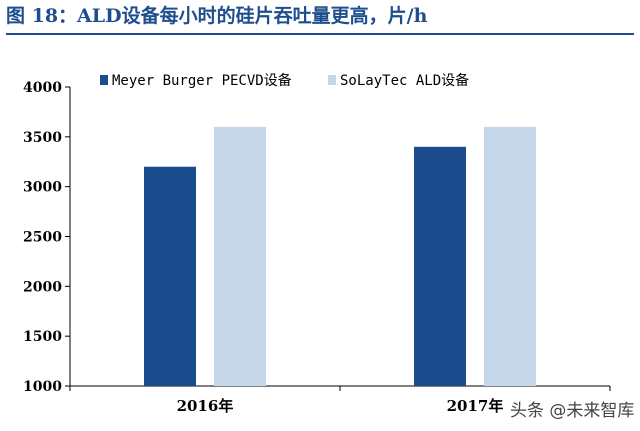 The width and height of the screenshot is (640, 431). What do you see at coordinates (42, 337) in the screenshot?
I see `y-tick-label: 1500` at bounding box center [42, 337].